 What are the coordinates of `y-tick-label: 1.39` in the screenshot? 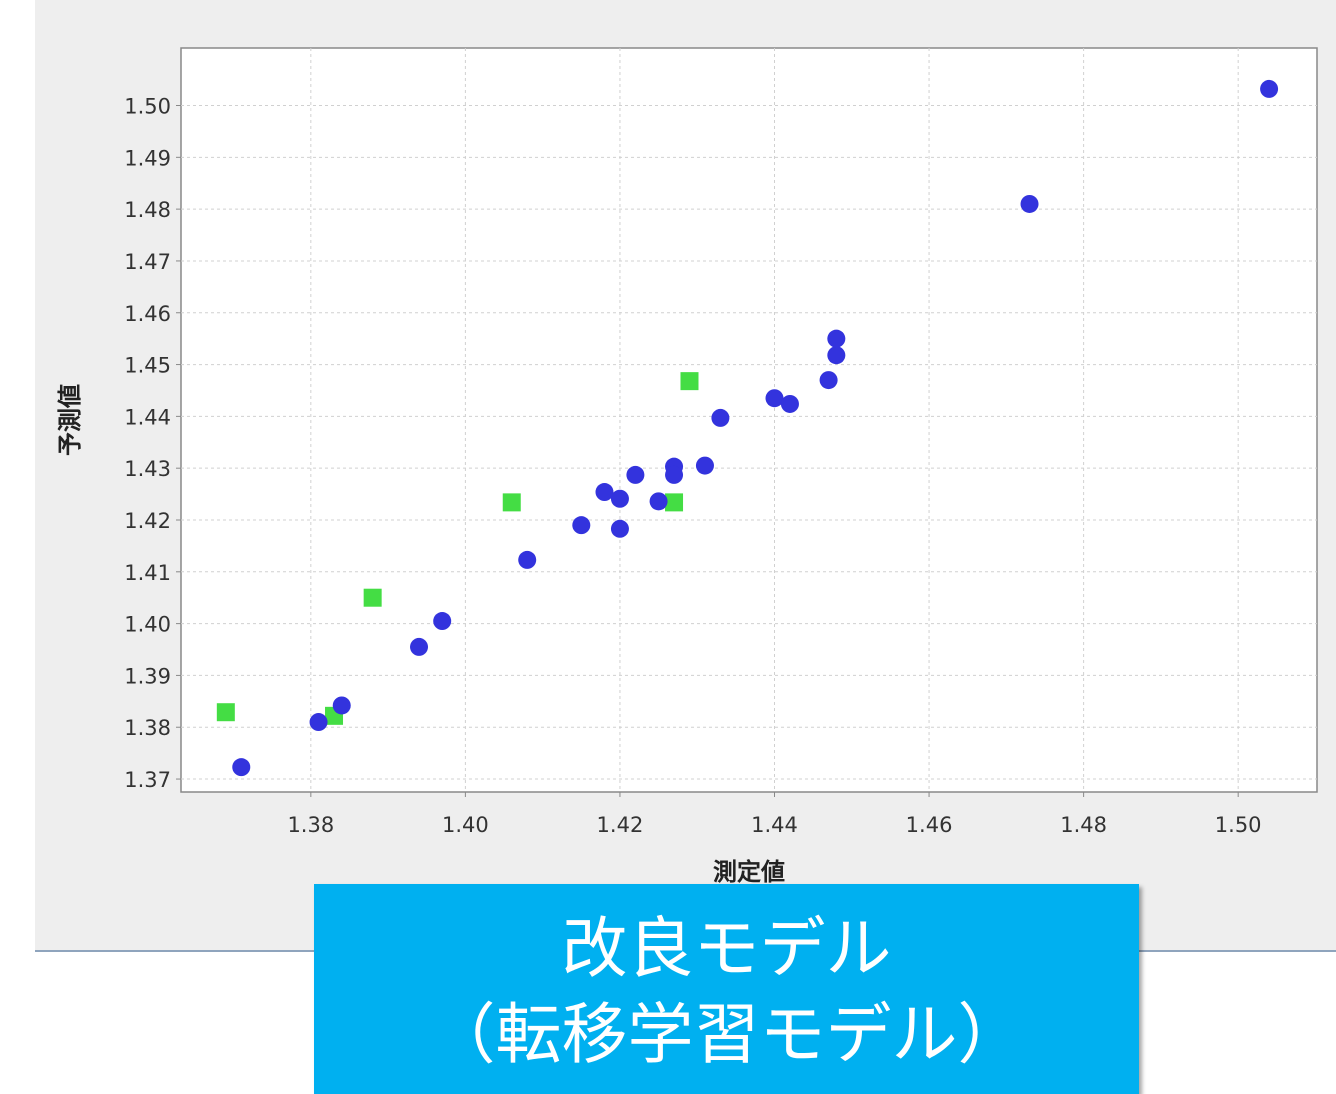 It's located at (147, 676).